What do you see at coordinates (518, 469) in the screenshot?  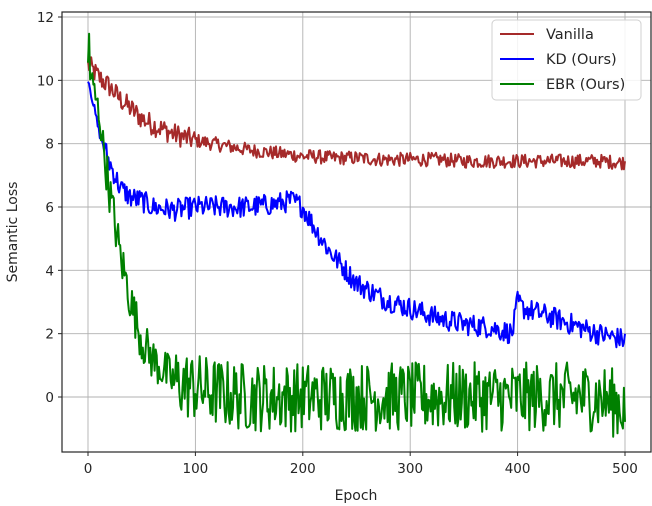 I see `x-tick-label: 400` at bounding box center [518, 469].